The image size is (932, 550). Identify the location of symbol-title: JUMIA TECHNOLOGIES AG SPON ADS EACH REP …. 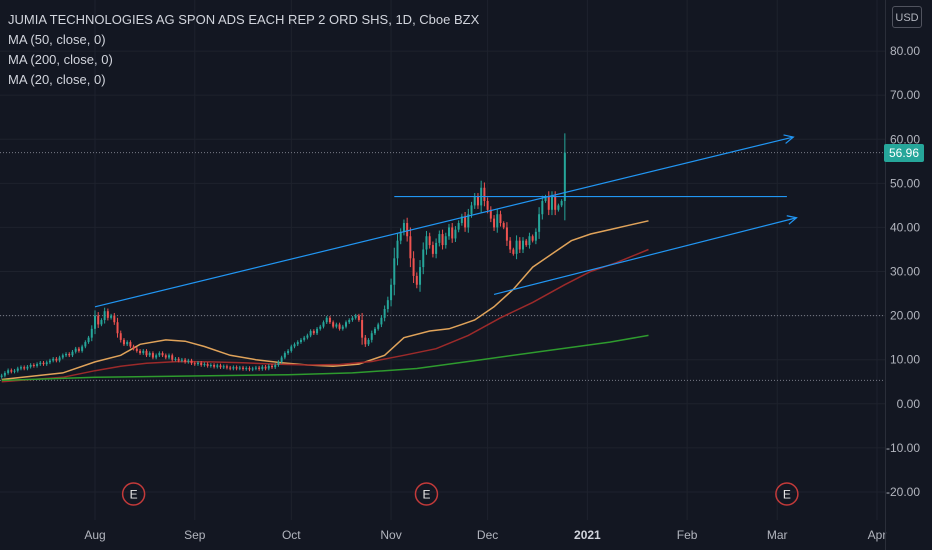
(244, 19).